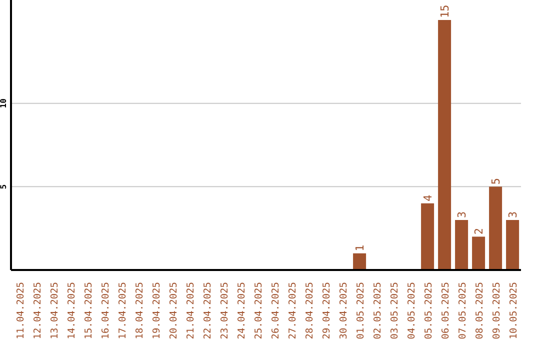  Describe the element at coordinates (327, 311) in the screenshot. I see `x-tick-label: 29.04.2025` at that location.